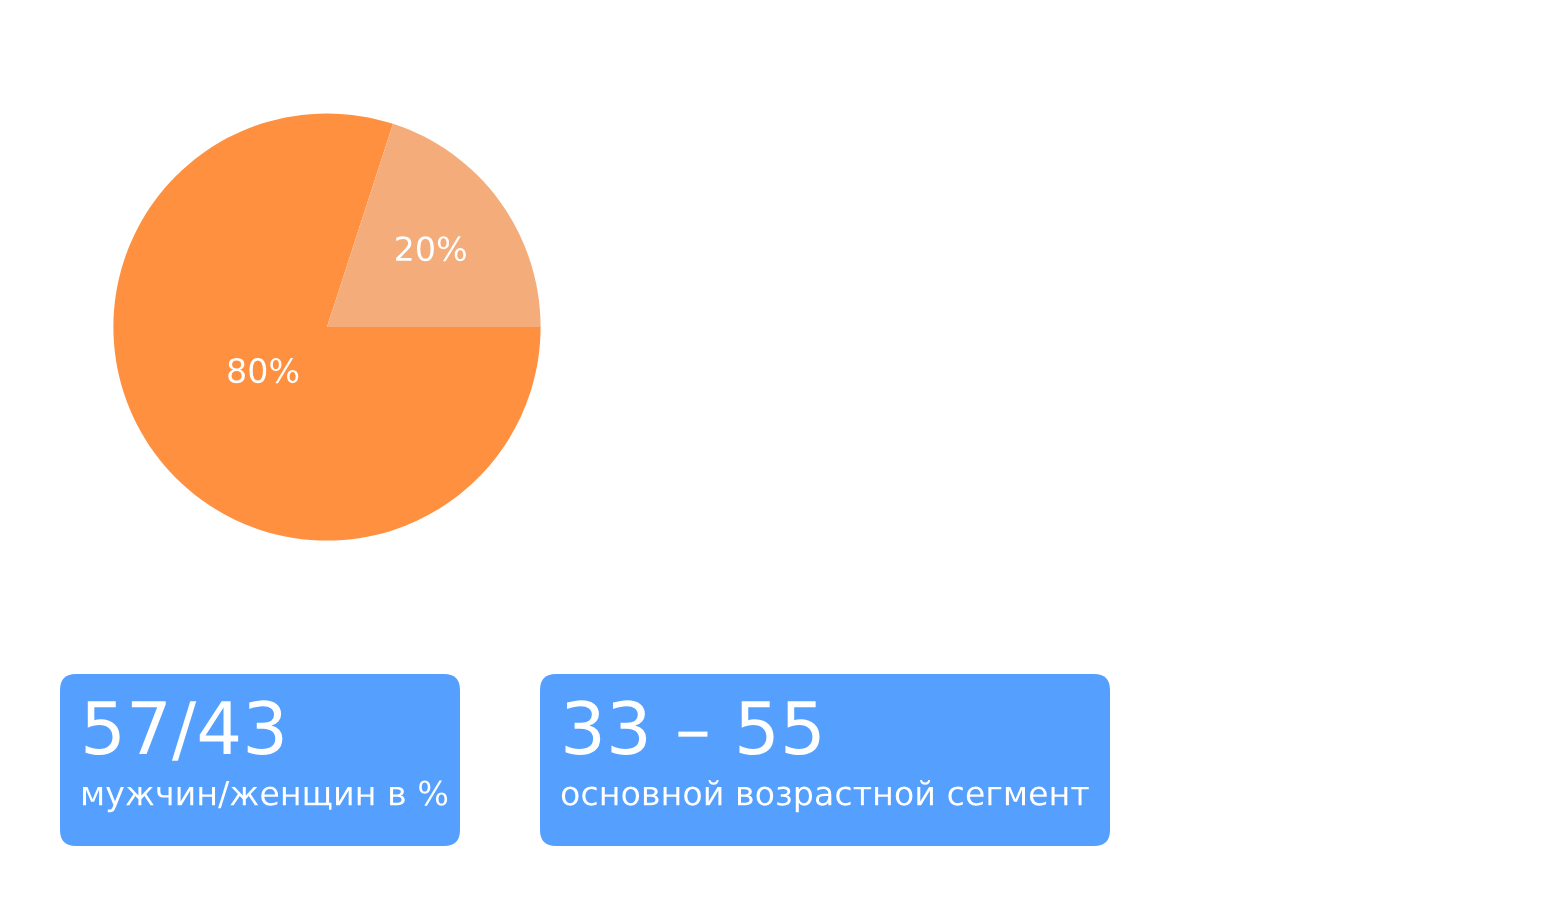 The width and height of the screenshot is (1544, 906). What do you see at coordinates (825, 796) in the screenshot?
I see `text: основной возрастной сегмент` at bounding box center [825, 796].